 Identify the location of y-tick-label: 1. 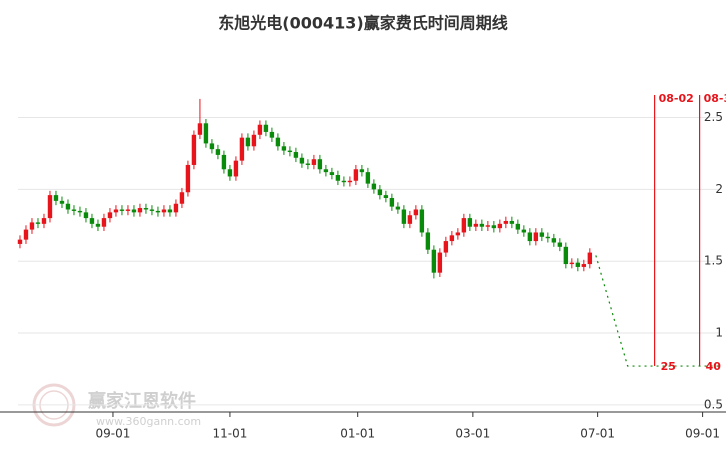
(719, 333).